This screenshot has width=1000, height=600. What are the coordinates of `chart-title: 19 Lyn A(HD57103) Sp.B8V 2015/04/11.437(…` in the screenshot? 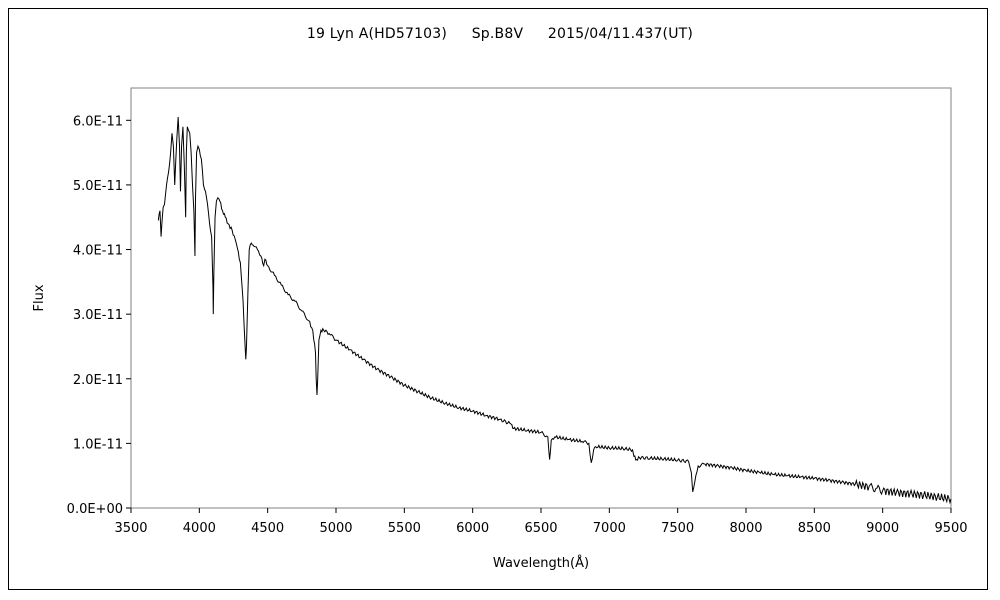 It's located at (500, 34).